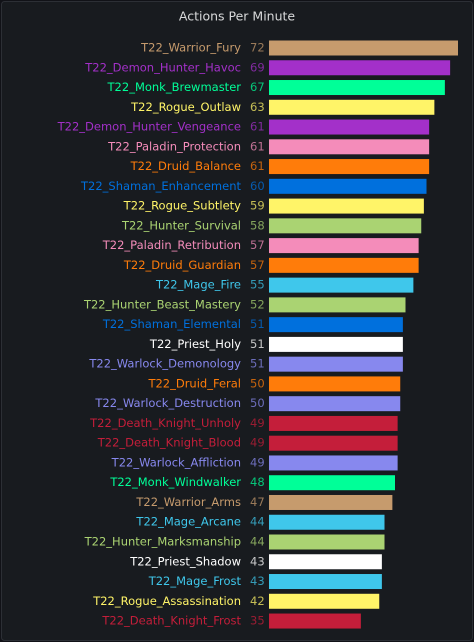 This screenshot has width=474, height=642. Describe the element at coordinates (174, 146) in the screenshot. I see `category-label: T22_Paladin_Protection` at that location.